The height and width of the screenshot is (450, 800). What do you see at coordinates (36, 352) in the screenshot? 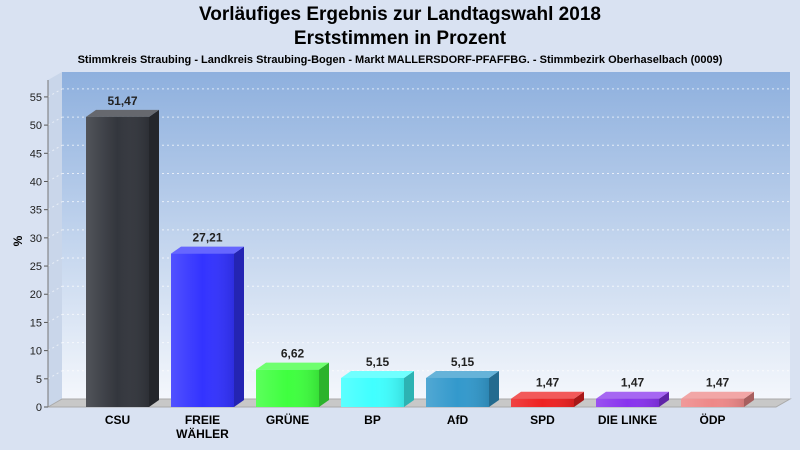
I see `y-tick-label: 10` at bounding box center [36, 352].